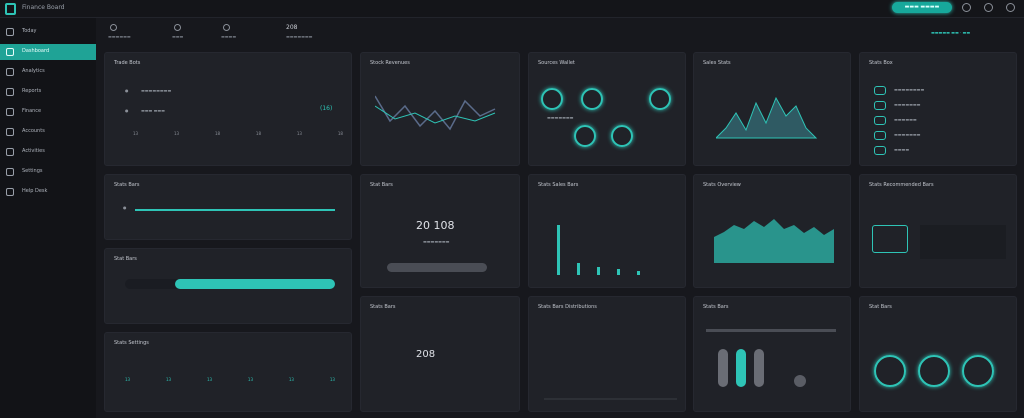 This screenshot has width=1024, height=418. What do you see at coordinates (938, 354) in the screenshot?
I see `card-stat-rings: Stat Bars` at bounding box center [938, 354].